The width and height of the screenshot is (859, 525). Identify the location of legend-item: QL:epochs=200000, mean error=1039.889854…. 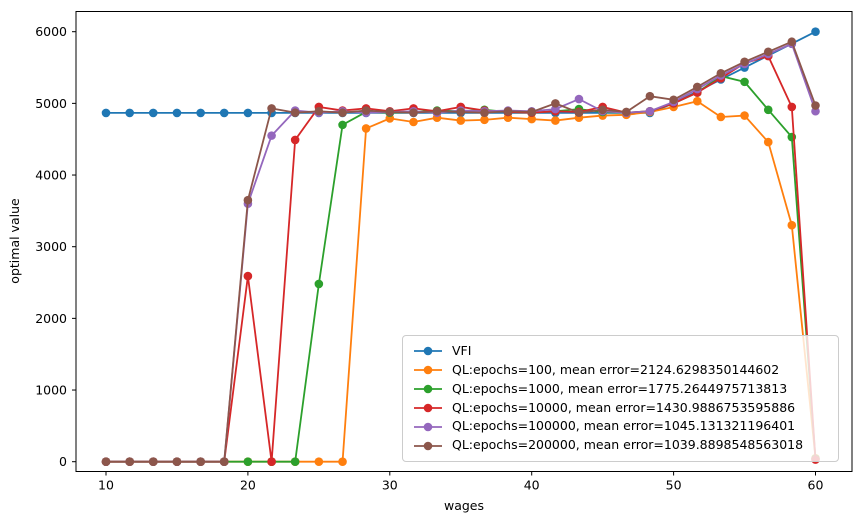
(620, 445).